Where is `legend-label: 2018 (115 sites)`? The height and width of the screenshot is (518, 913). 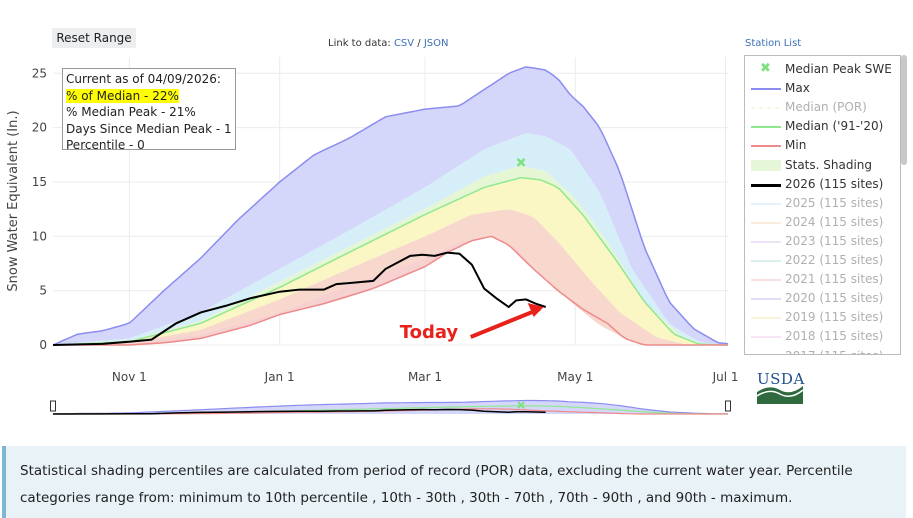
legend-label: 2018 (115 sites) is located at coordinates (834, 336).